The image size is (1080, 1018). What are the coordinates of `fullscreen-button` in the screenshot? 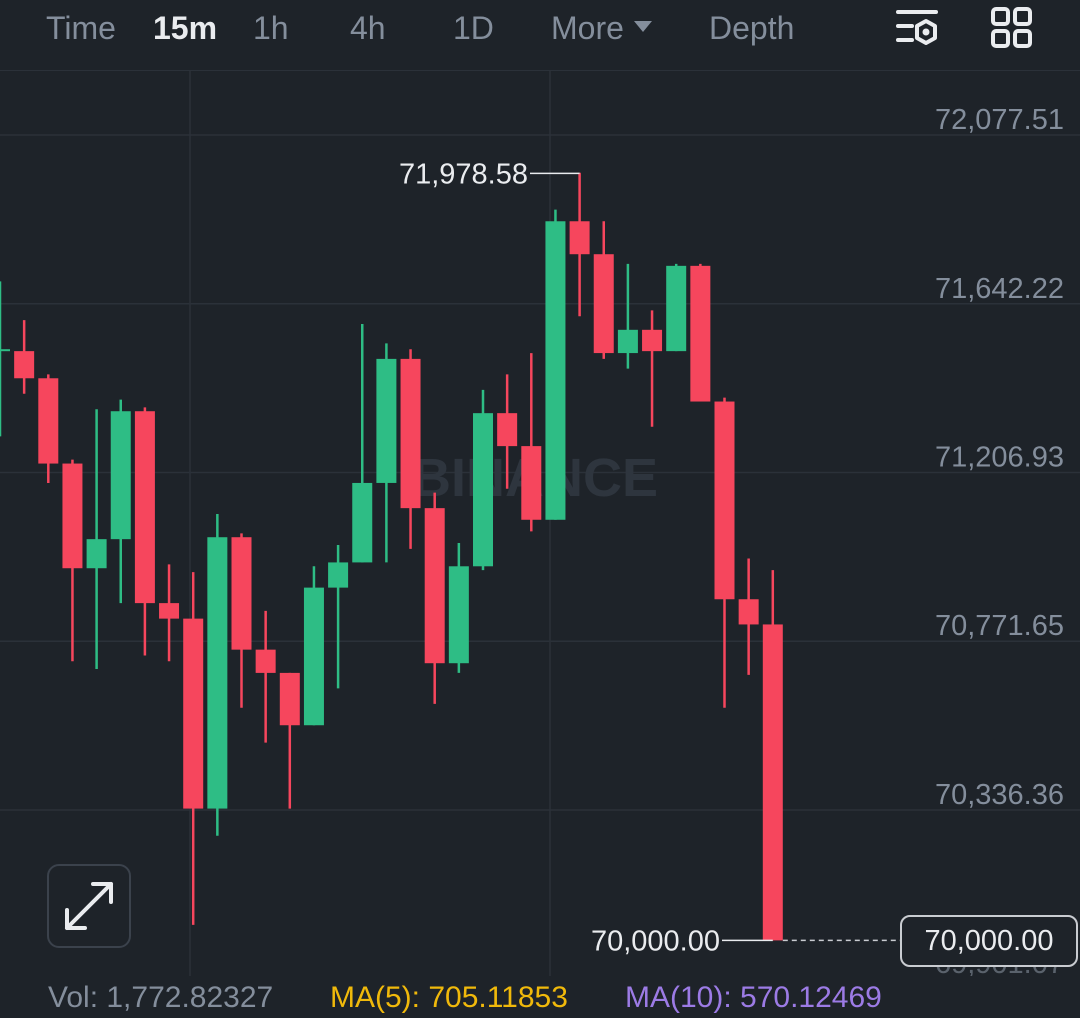 It's located at (89, 906).